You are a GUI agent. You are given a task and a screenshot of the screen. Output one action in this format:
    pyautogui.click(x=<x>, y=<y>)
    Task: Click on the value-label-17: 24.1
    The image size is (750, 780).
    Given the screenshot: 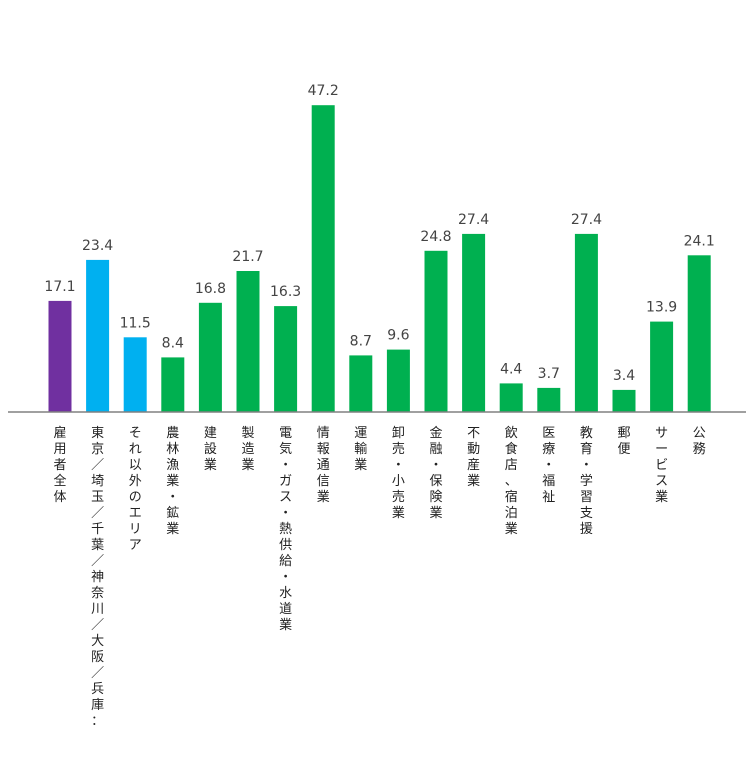 What is the action you would take?
    pyautogui.click(x=699, y=241)
    